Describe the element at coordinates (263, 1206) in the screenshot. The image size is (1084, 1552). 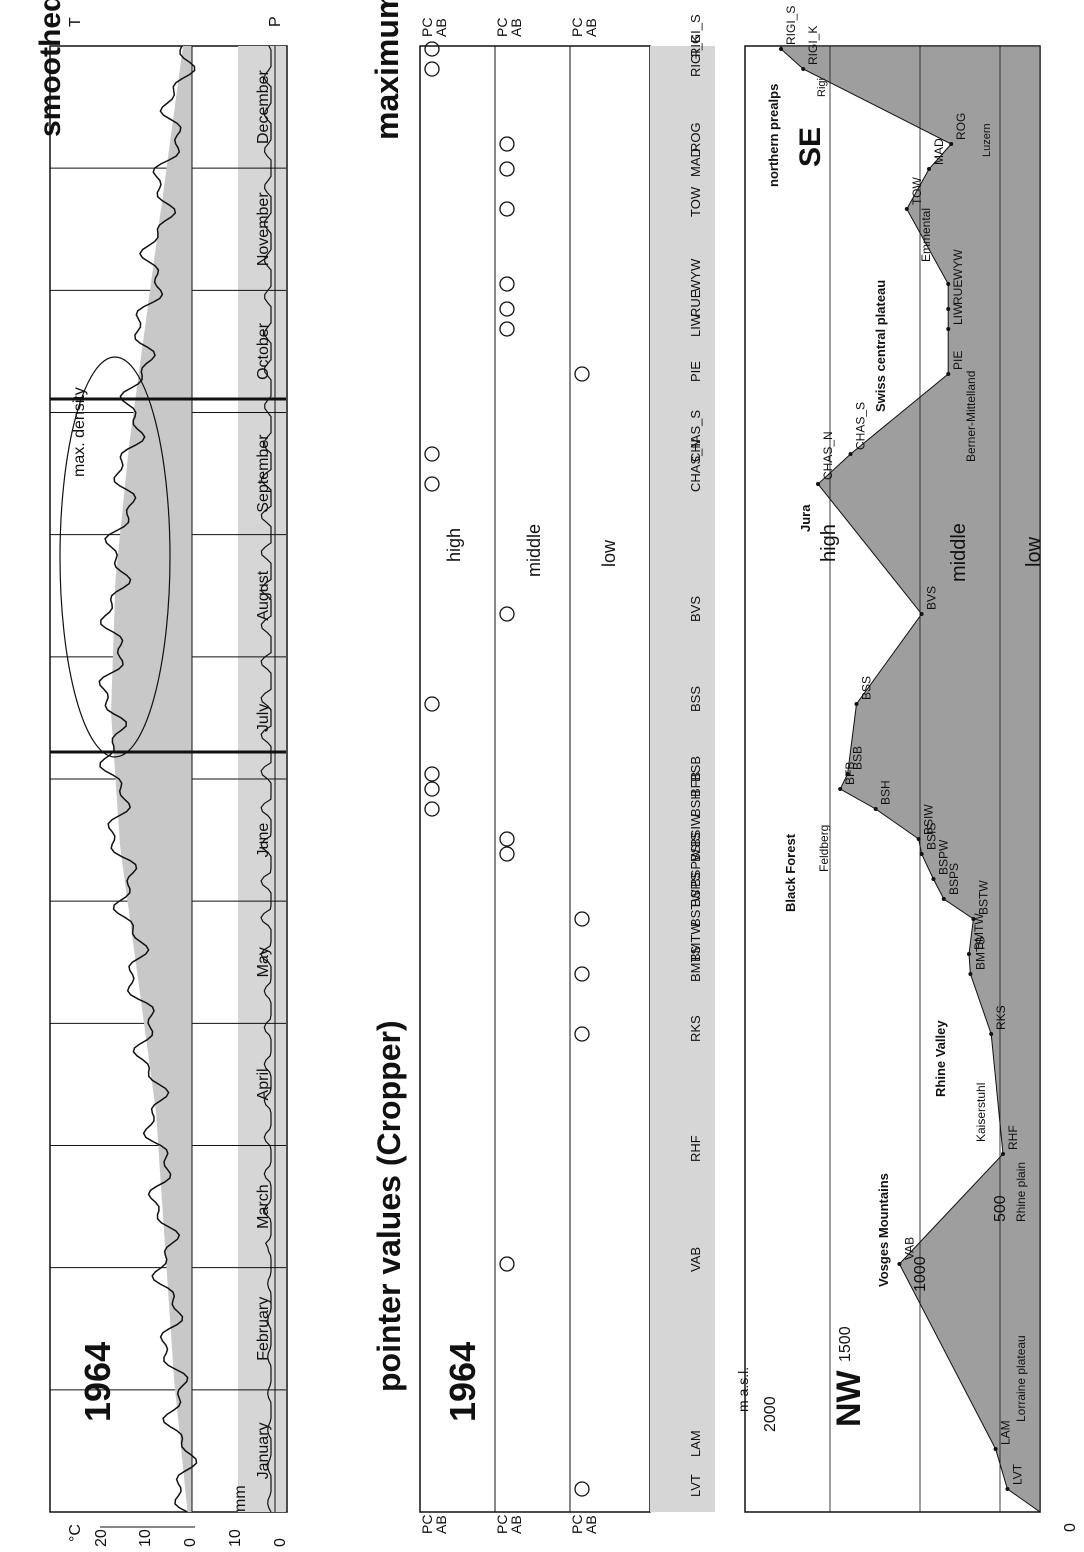
I see `month-label: March` at that location.